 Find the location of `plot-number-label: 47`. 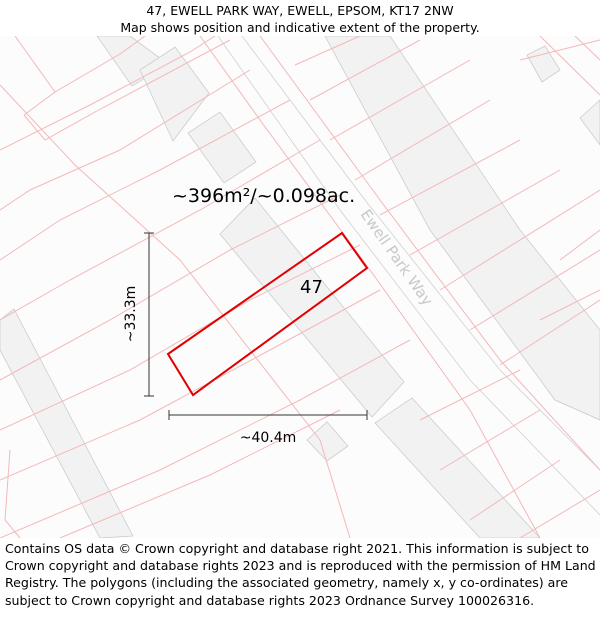

plot-number-label: 47 is located at coordinates (311, 287).